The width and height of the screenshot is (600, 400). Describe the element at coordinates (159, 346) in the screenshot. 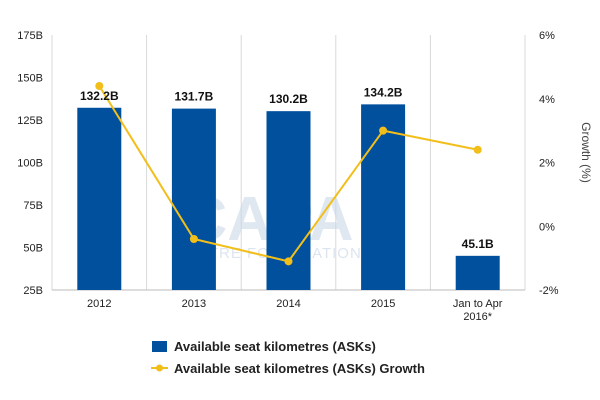

I see `legend-swatch-bars` at that location.